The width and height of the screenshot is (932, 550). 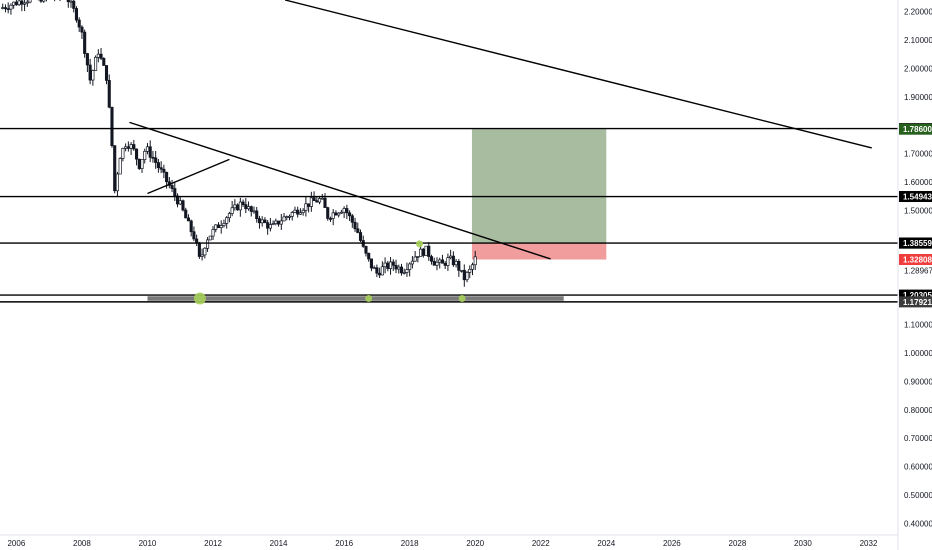 I want to click on x-tick-label: 2006, so click(x=16, y=543).